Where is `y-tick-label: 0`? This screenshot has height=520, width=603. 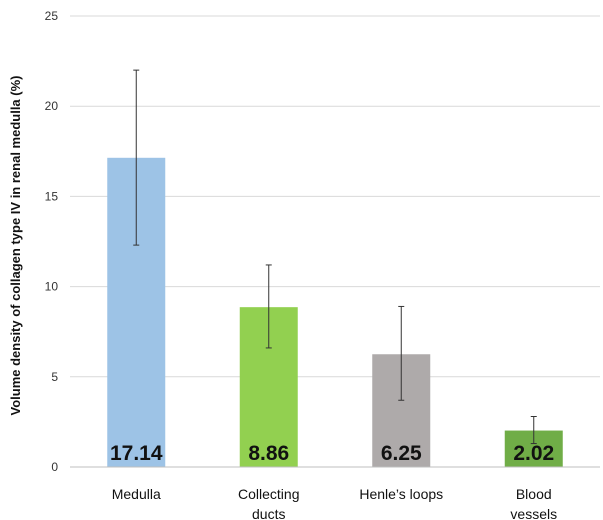
y-tick-label: 0 is located at coordinates (54, 467).